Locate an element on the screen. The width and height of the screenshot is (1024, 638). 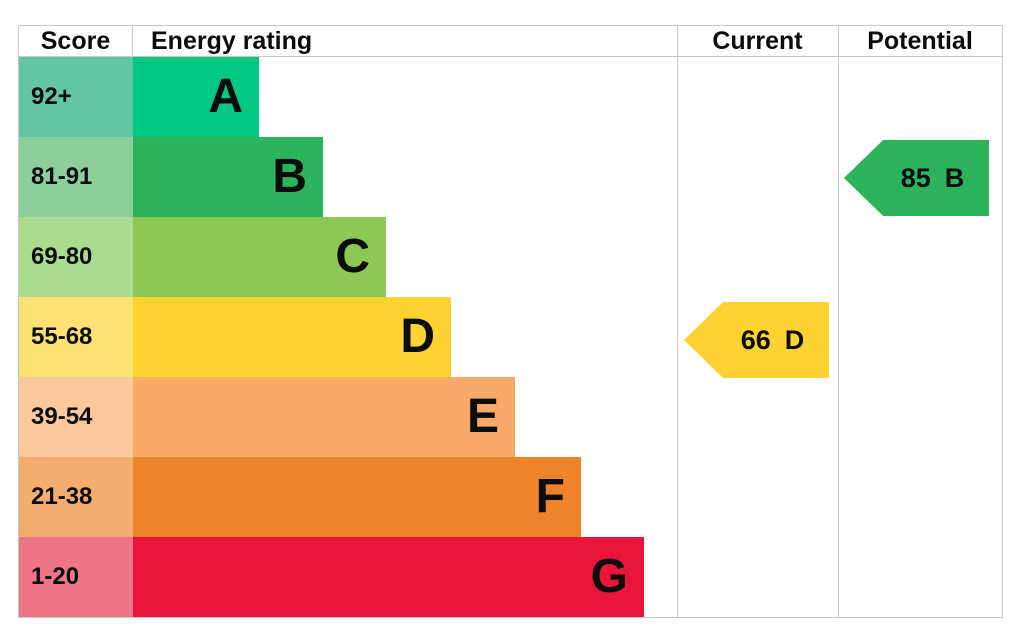
current-rating-value: 66 is located at coordinates (755, 339).